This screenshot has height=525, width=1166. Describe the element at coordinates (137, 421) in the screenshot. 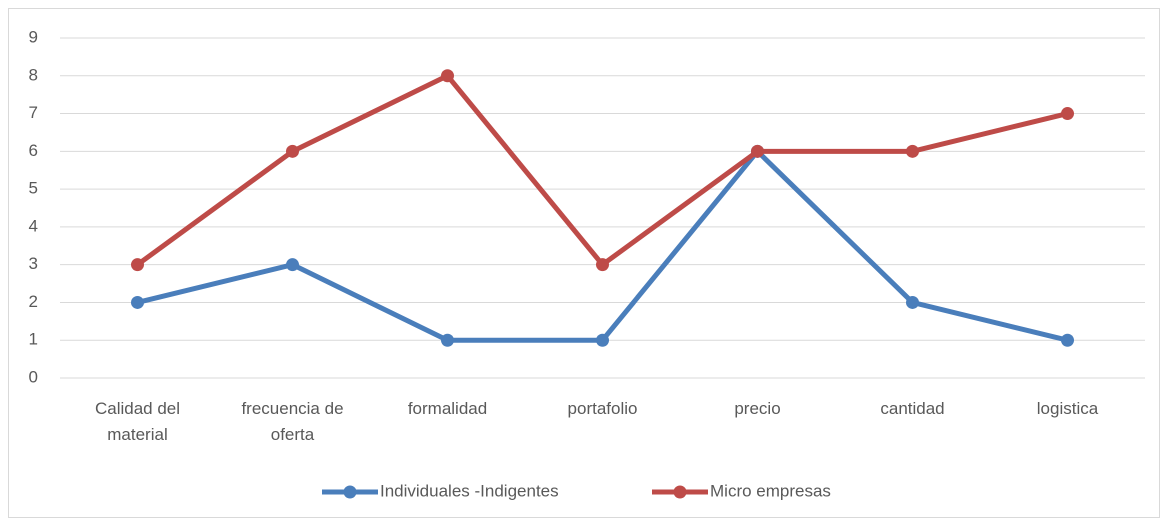

I see `x-tick-label: Calidad del material` at that location.